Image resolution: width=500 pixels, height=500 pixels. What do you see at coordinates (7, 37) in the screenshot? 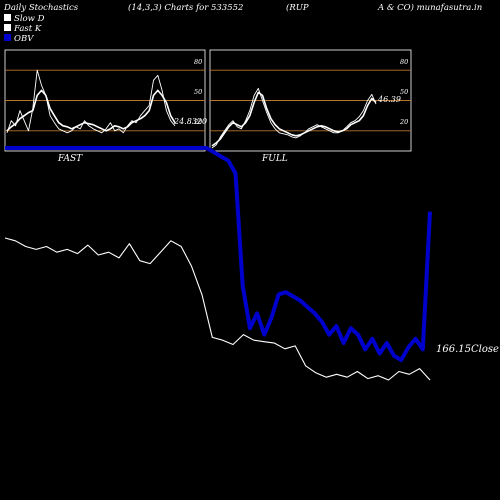
I see `legend-swatch-obv` at bounding box center [7, 37].